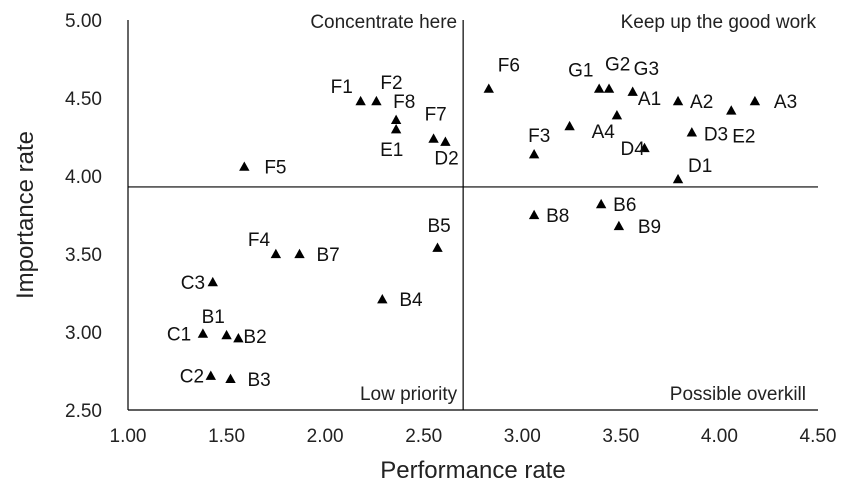 The image size is (842, 489). I want to click on point-label: E1, so click(391, 150).